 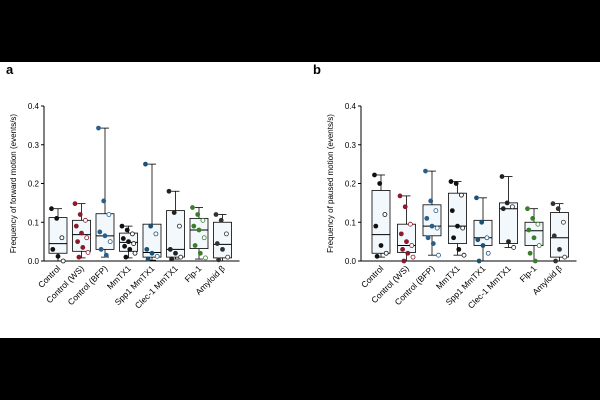 What do you see at coordinates (10, 69) in the screenshot?
I see `panel-letter: a` at bounding box center [10, 69].